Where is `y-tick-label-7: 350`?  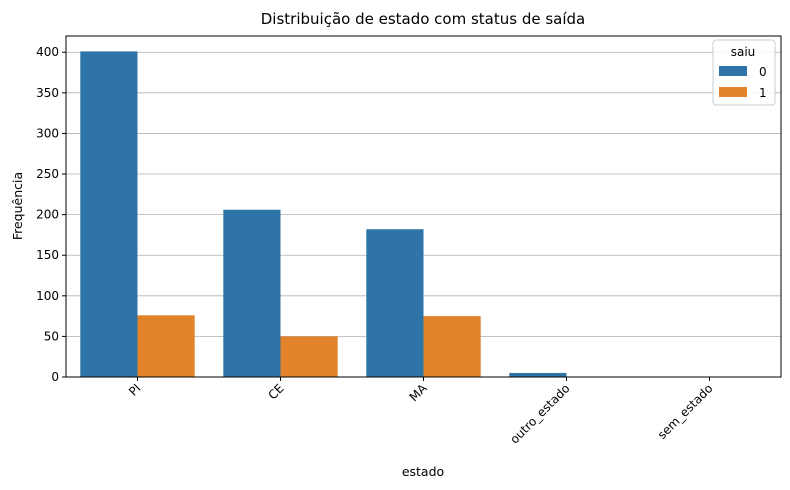
y-tick-label-7: 350 is located at coordinates (47, 93).